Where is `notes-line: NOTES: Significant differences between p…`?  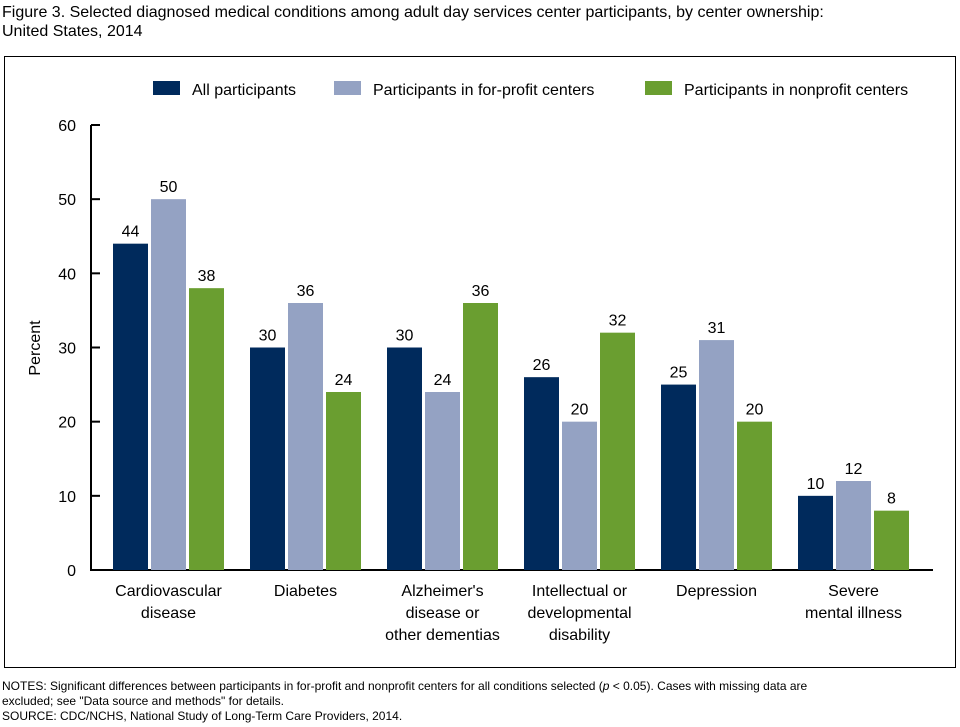
notes-line: NOTES: Significant differences between p… is located at coordinates (477, 686).